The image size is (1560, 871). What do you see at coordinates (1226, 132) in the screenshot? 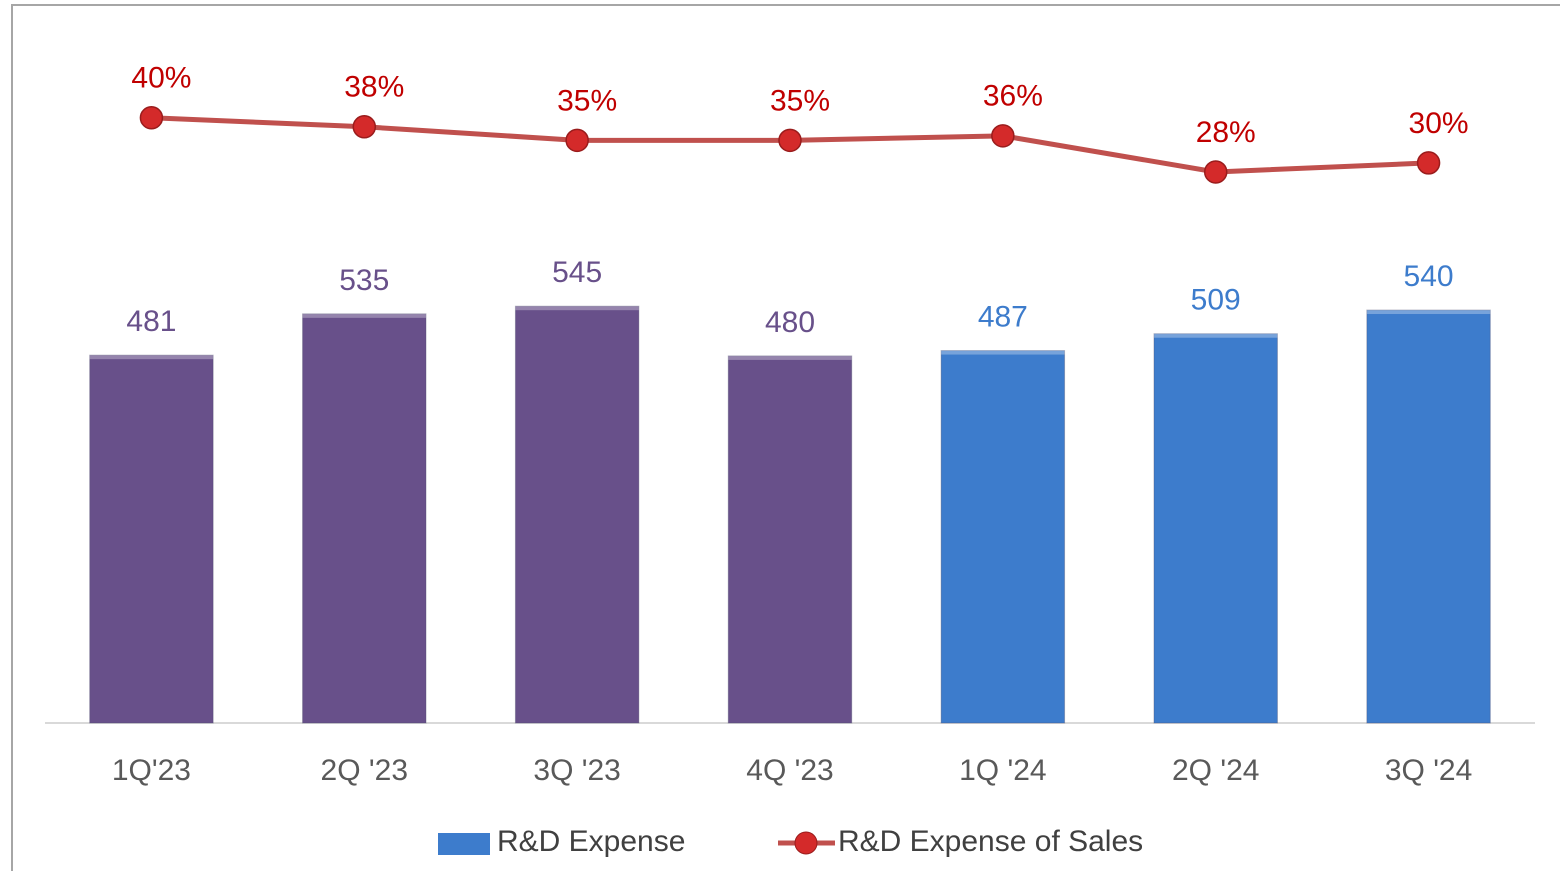
I see `data-label: 28%` at bounding box center [1226, 132].